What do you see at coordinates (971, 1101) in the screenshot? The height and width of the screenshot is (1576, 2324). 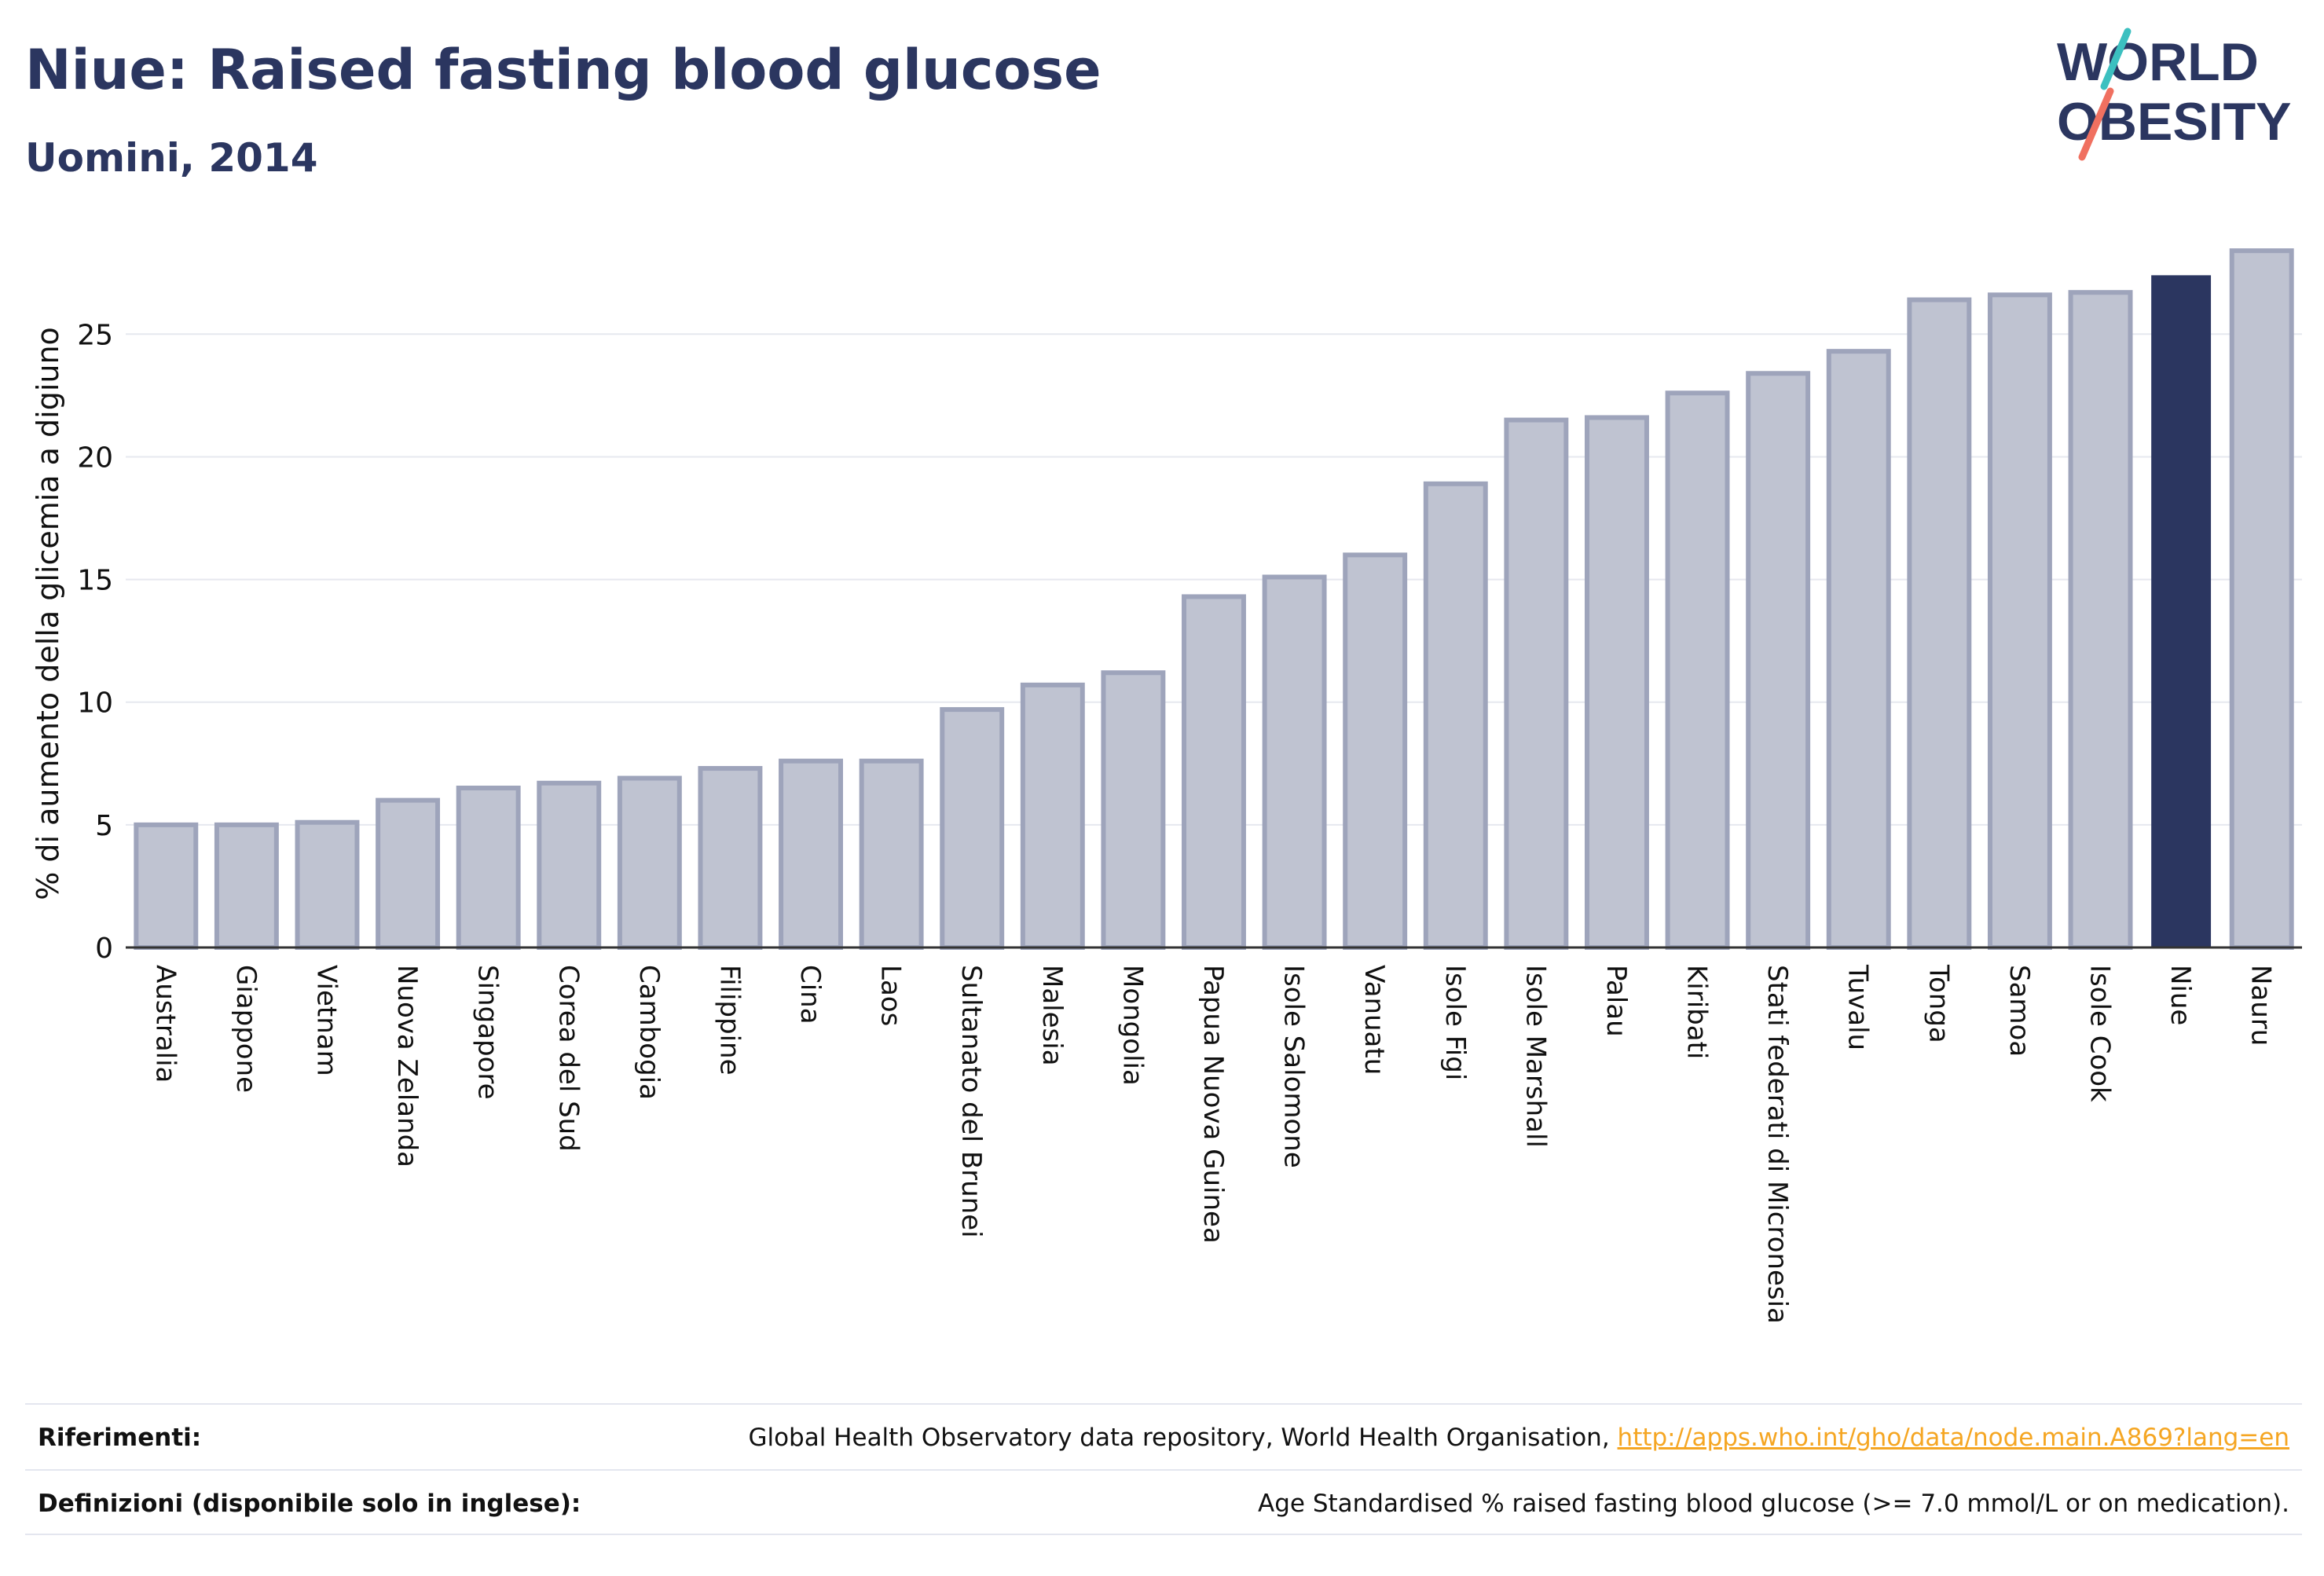 I see `x-tick-label: Sultanato del Brunei` at bounding box center [971, 1101].